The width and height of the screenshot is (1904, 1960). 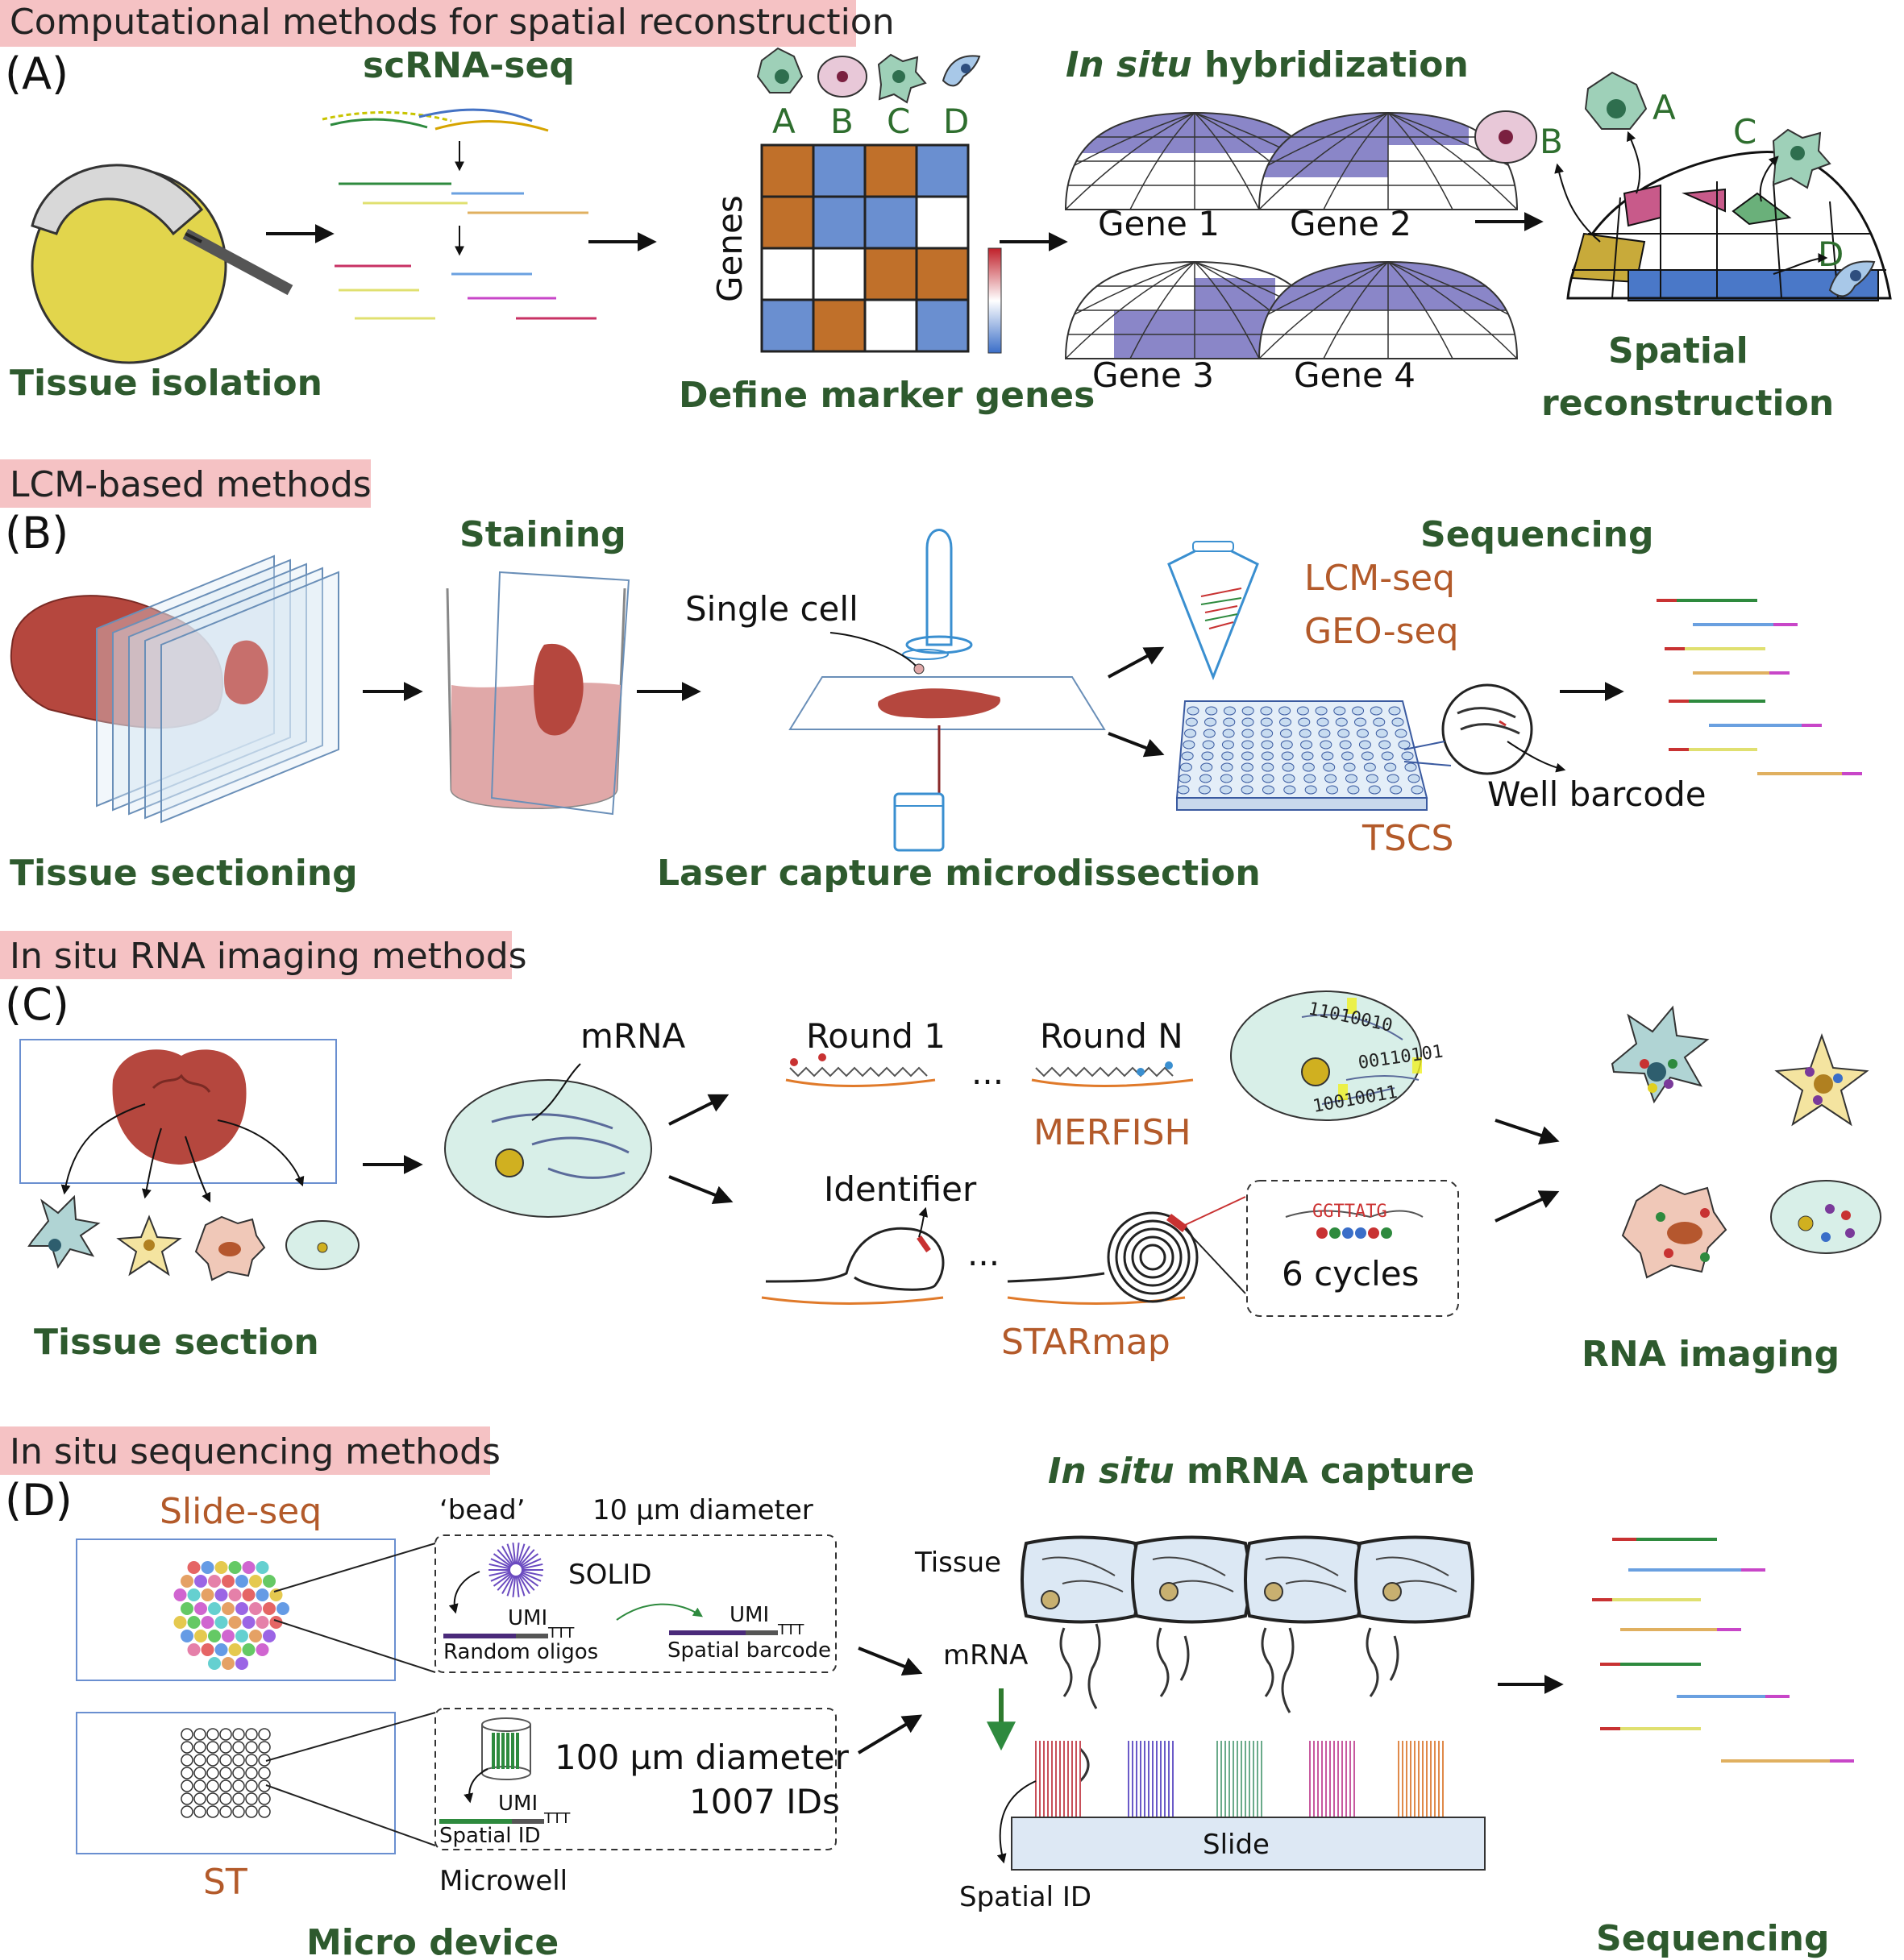 I want to click on lcm-setup, so click(x=947, y=690).